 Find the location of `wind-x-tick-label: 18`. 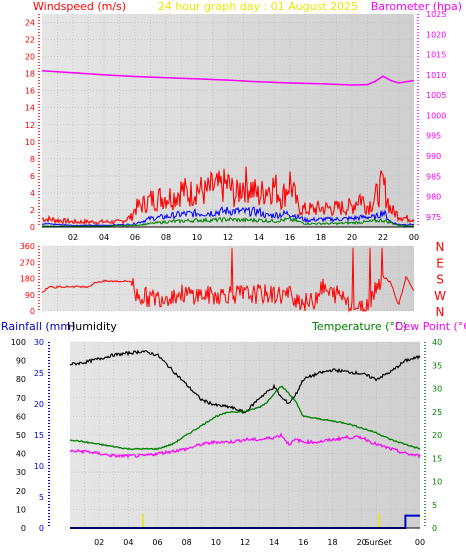

wind-x-tick-label: 18 is located at coordinates (321, 237).